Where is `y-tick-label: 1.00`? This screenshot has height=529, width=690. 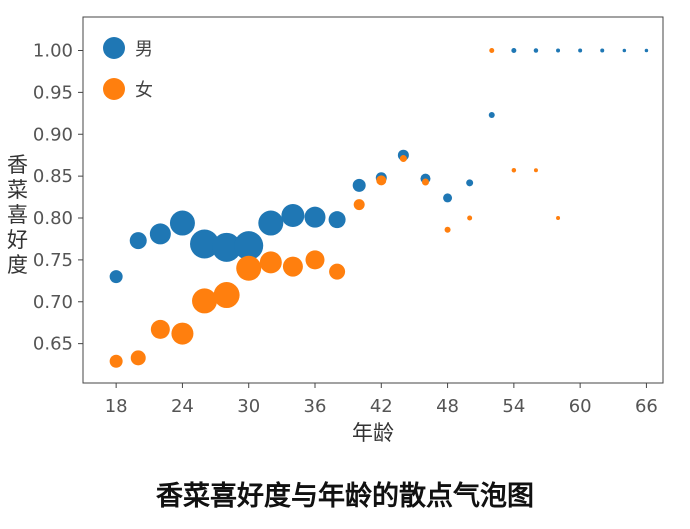 y-tick-label: 1.00 is located at coordinates (53, 51).